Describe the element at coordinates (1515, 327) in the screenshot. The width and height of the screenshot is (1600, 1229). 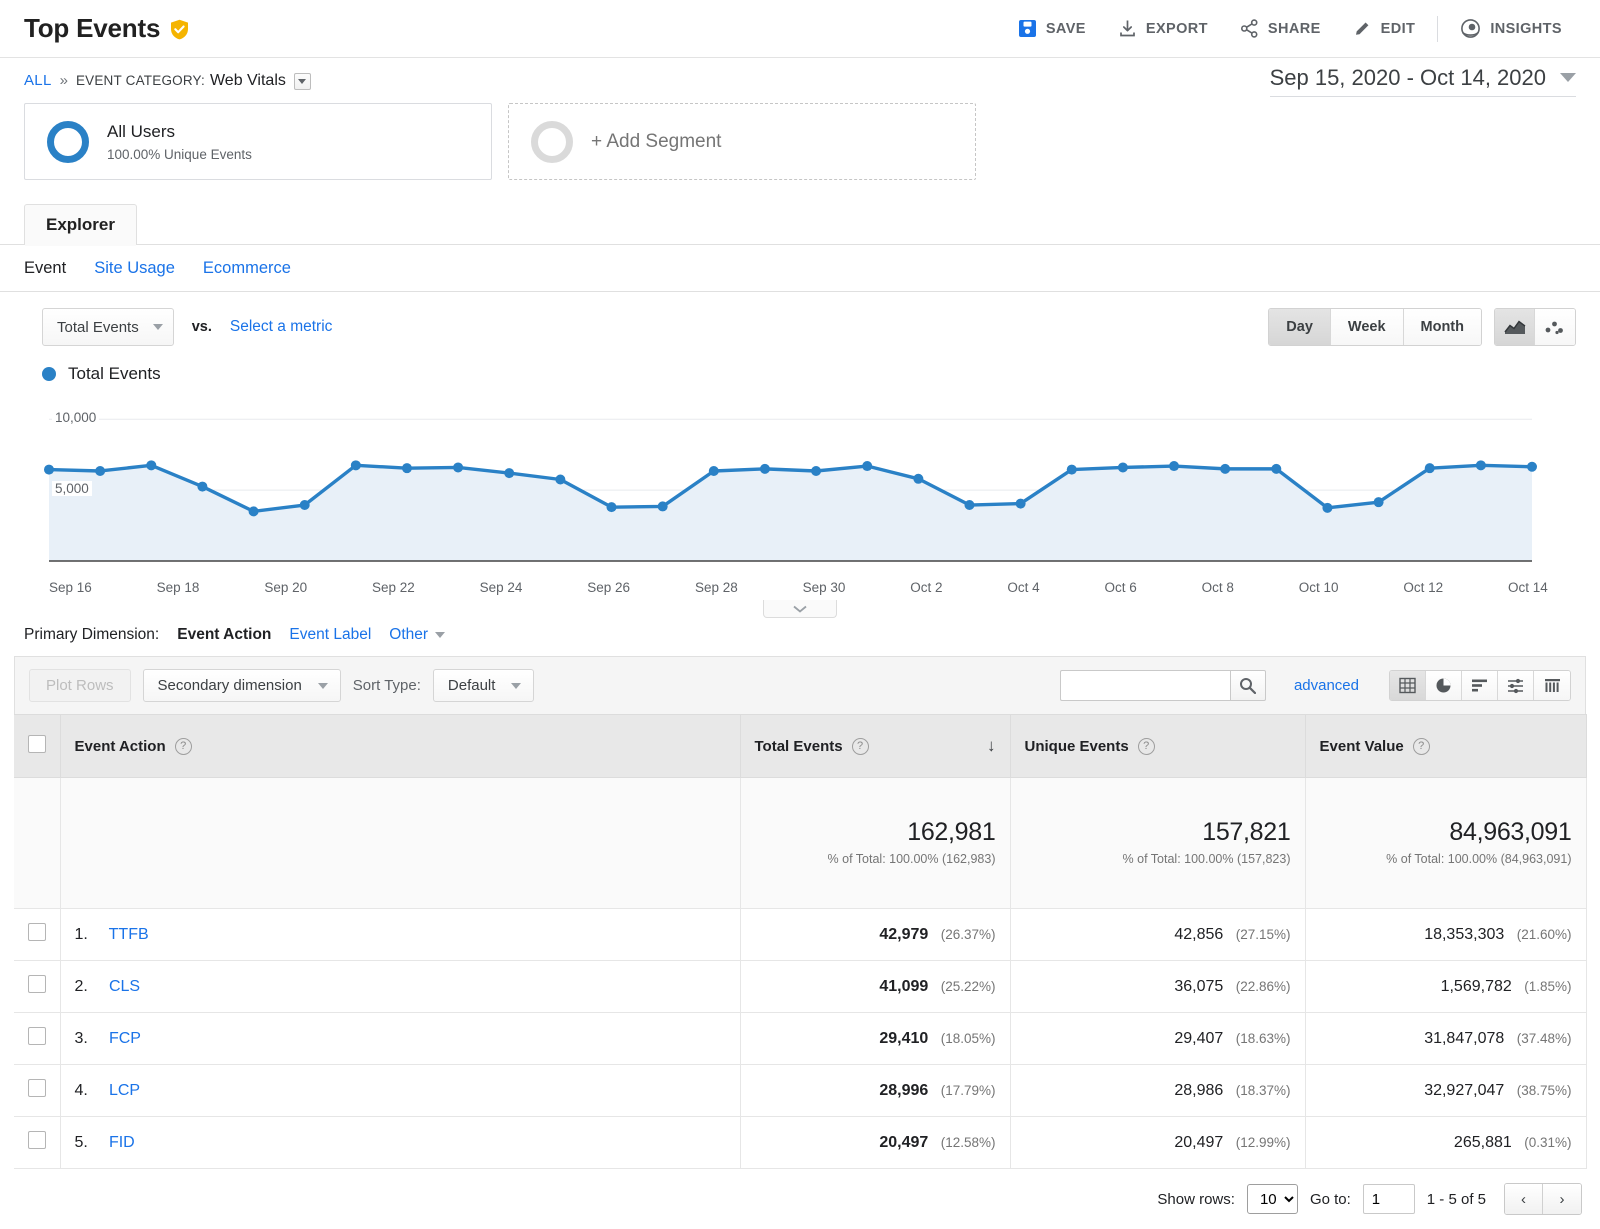
I see `line-chart-icon` at that location.